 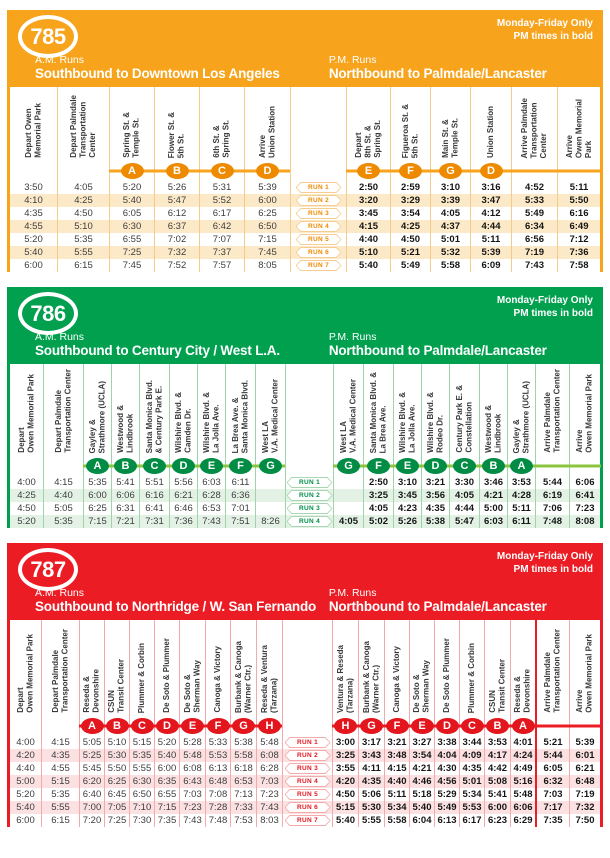 What do you see at coordinates (131, 265) in the screenshot?
I see `time-cell: 7:45` at bounding box center [131, 265].